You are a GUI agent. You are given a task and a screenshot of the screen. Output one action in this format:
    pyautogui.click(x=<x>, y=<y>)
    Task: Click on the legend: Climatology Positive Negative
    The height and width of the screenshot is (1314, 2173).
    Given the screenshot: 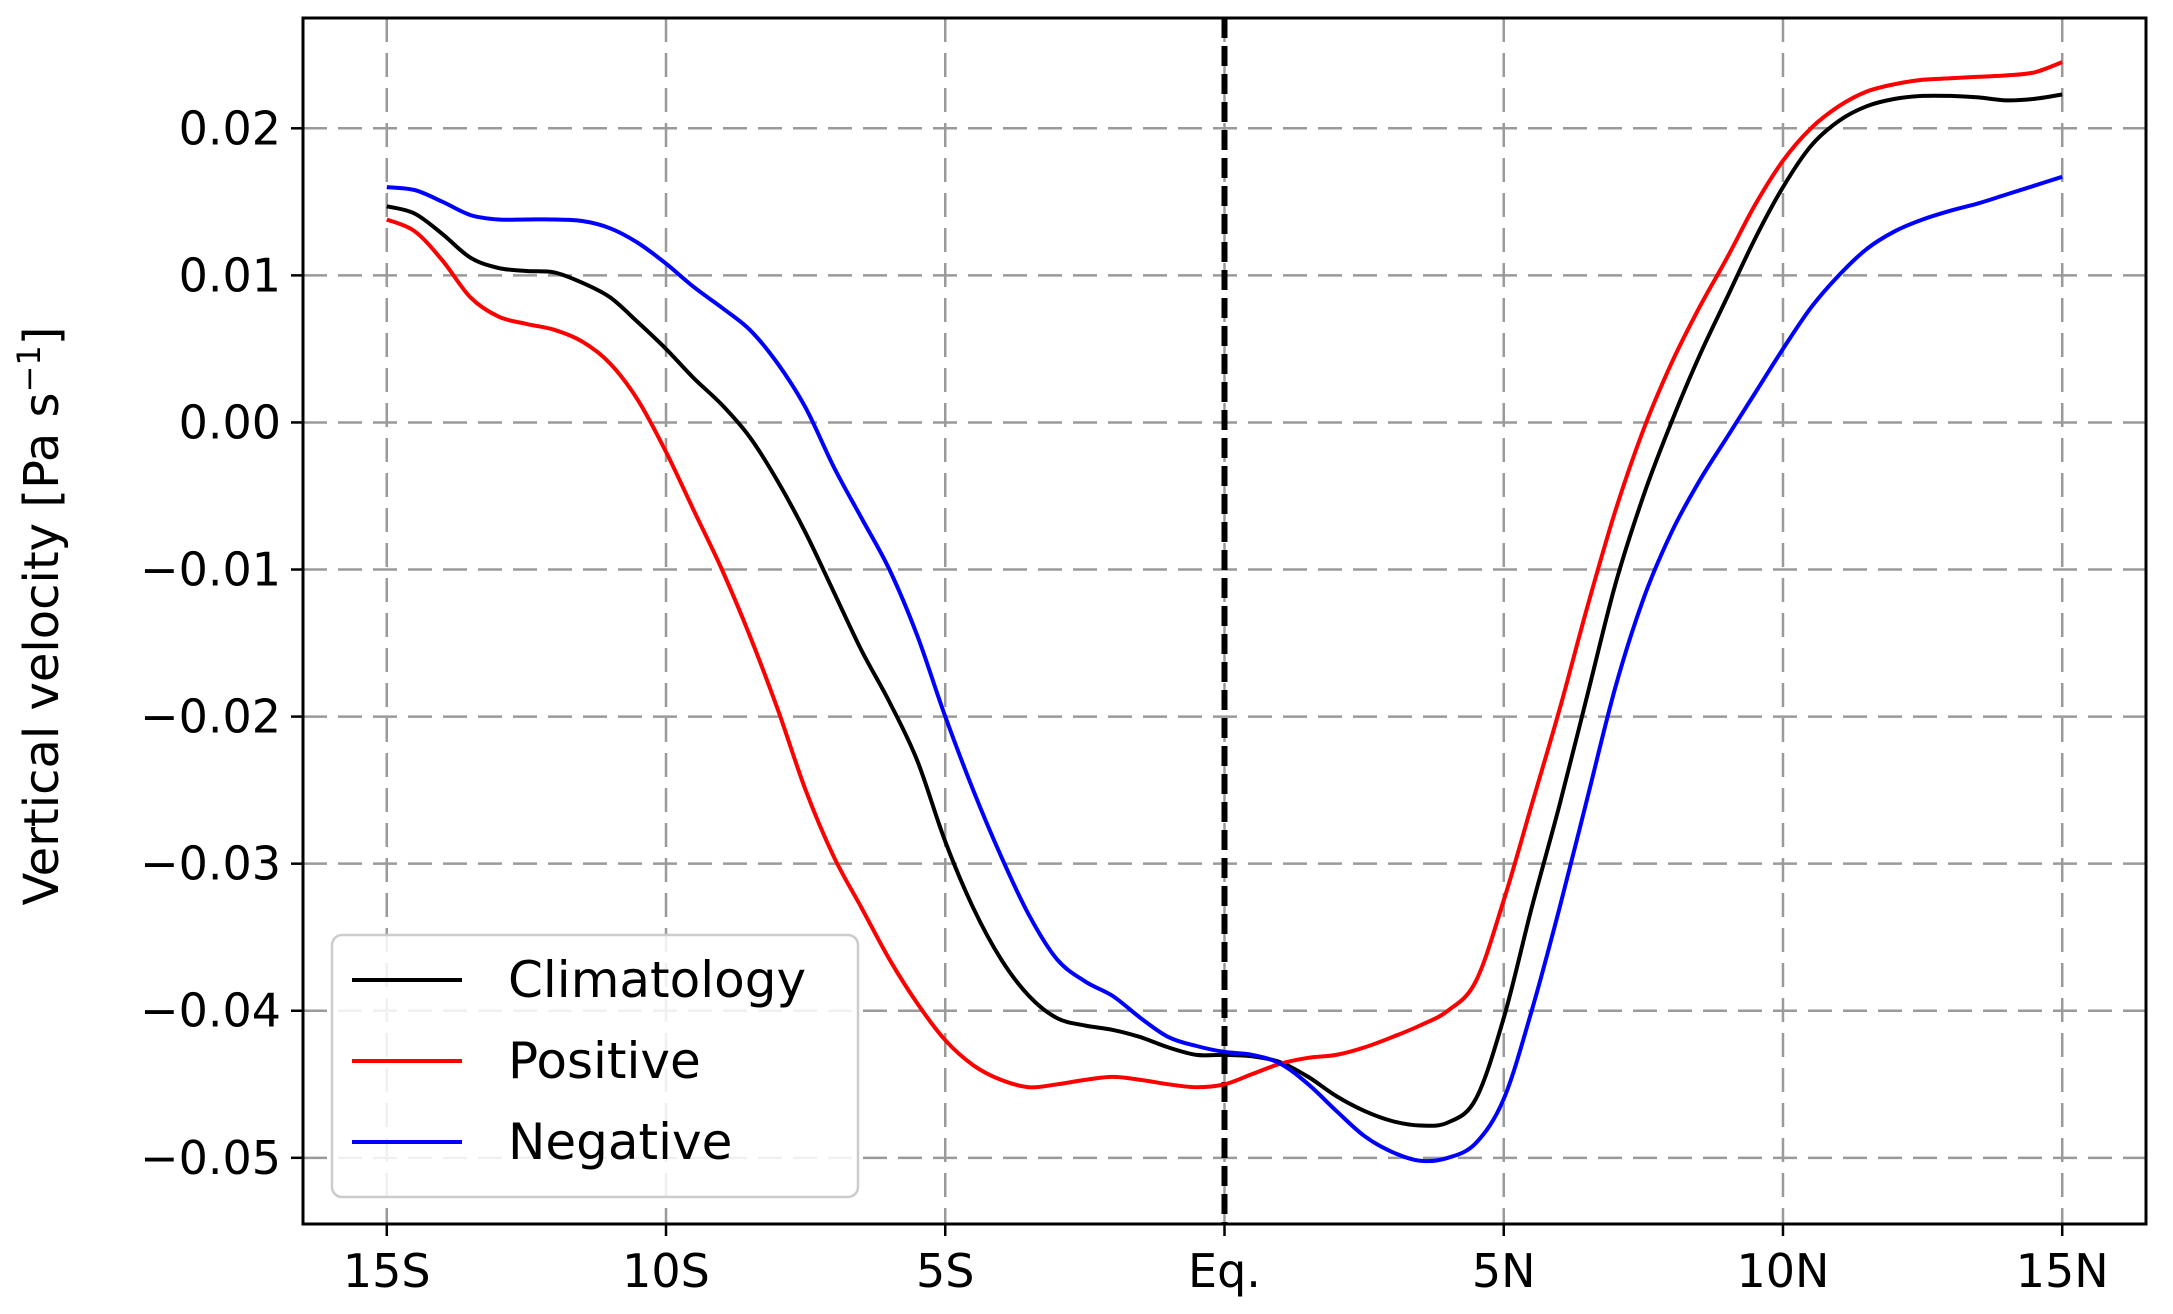 What is the action you would take?
    pyautogui.click(x=595, y=1066)
    